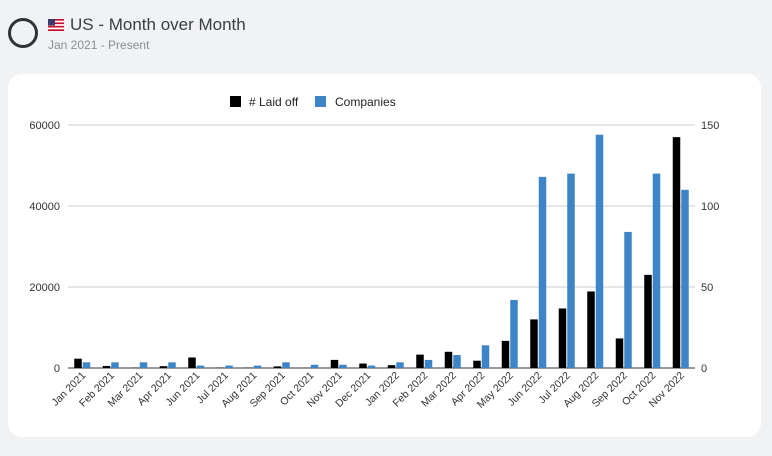 The width and height of the screenshot is (772, 456). Describe the element at coordinates (274, 102) in the screenshot. I see `legend-label-laid-off: # Laid off` at that location.